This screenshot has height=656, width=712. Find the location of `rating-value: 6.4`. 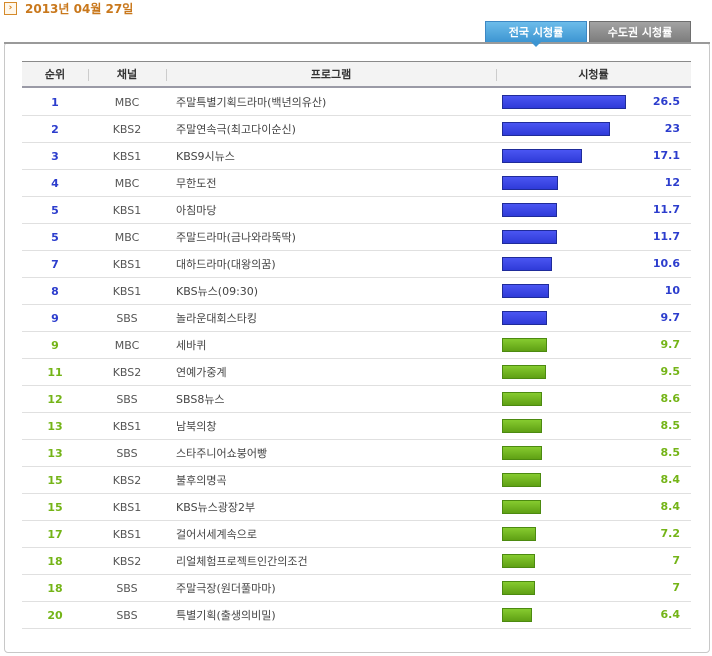

rating-value: 6.4 is located at coordinates (670, 614).